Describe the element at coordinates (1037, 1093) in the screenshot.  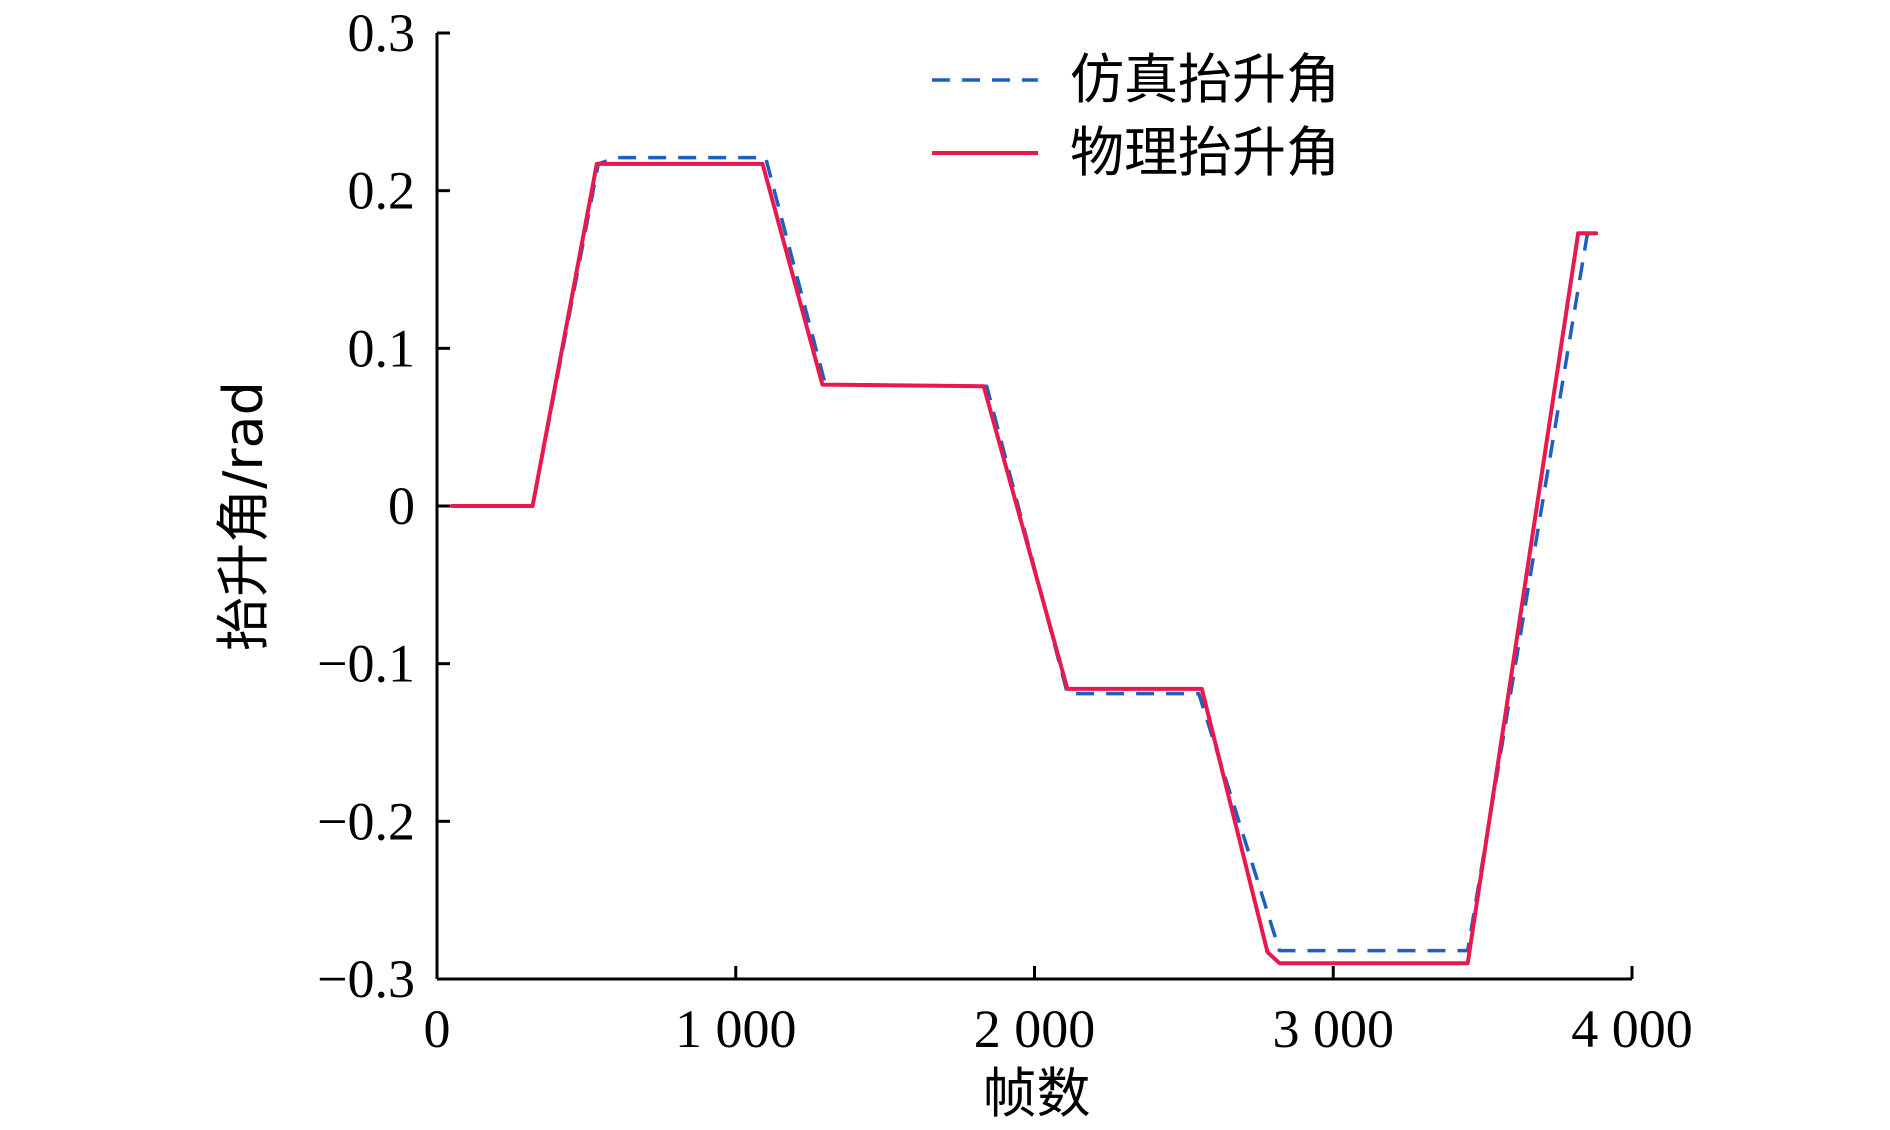
I see `x-axis-title: 帧数` at that location.